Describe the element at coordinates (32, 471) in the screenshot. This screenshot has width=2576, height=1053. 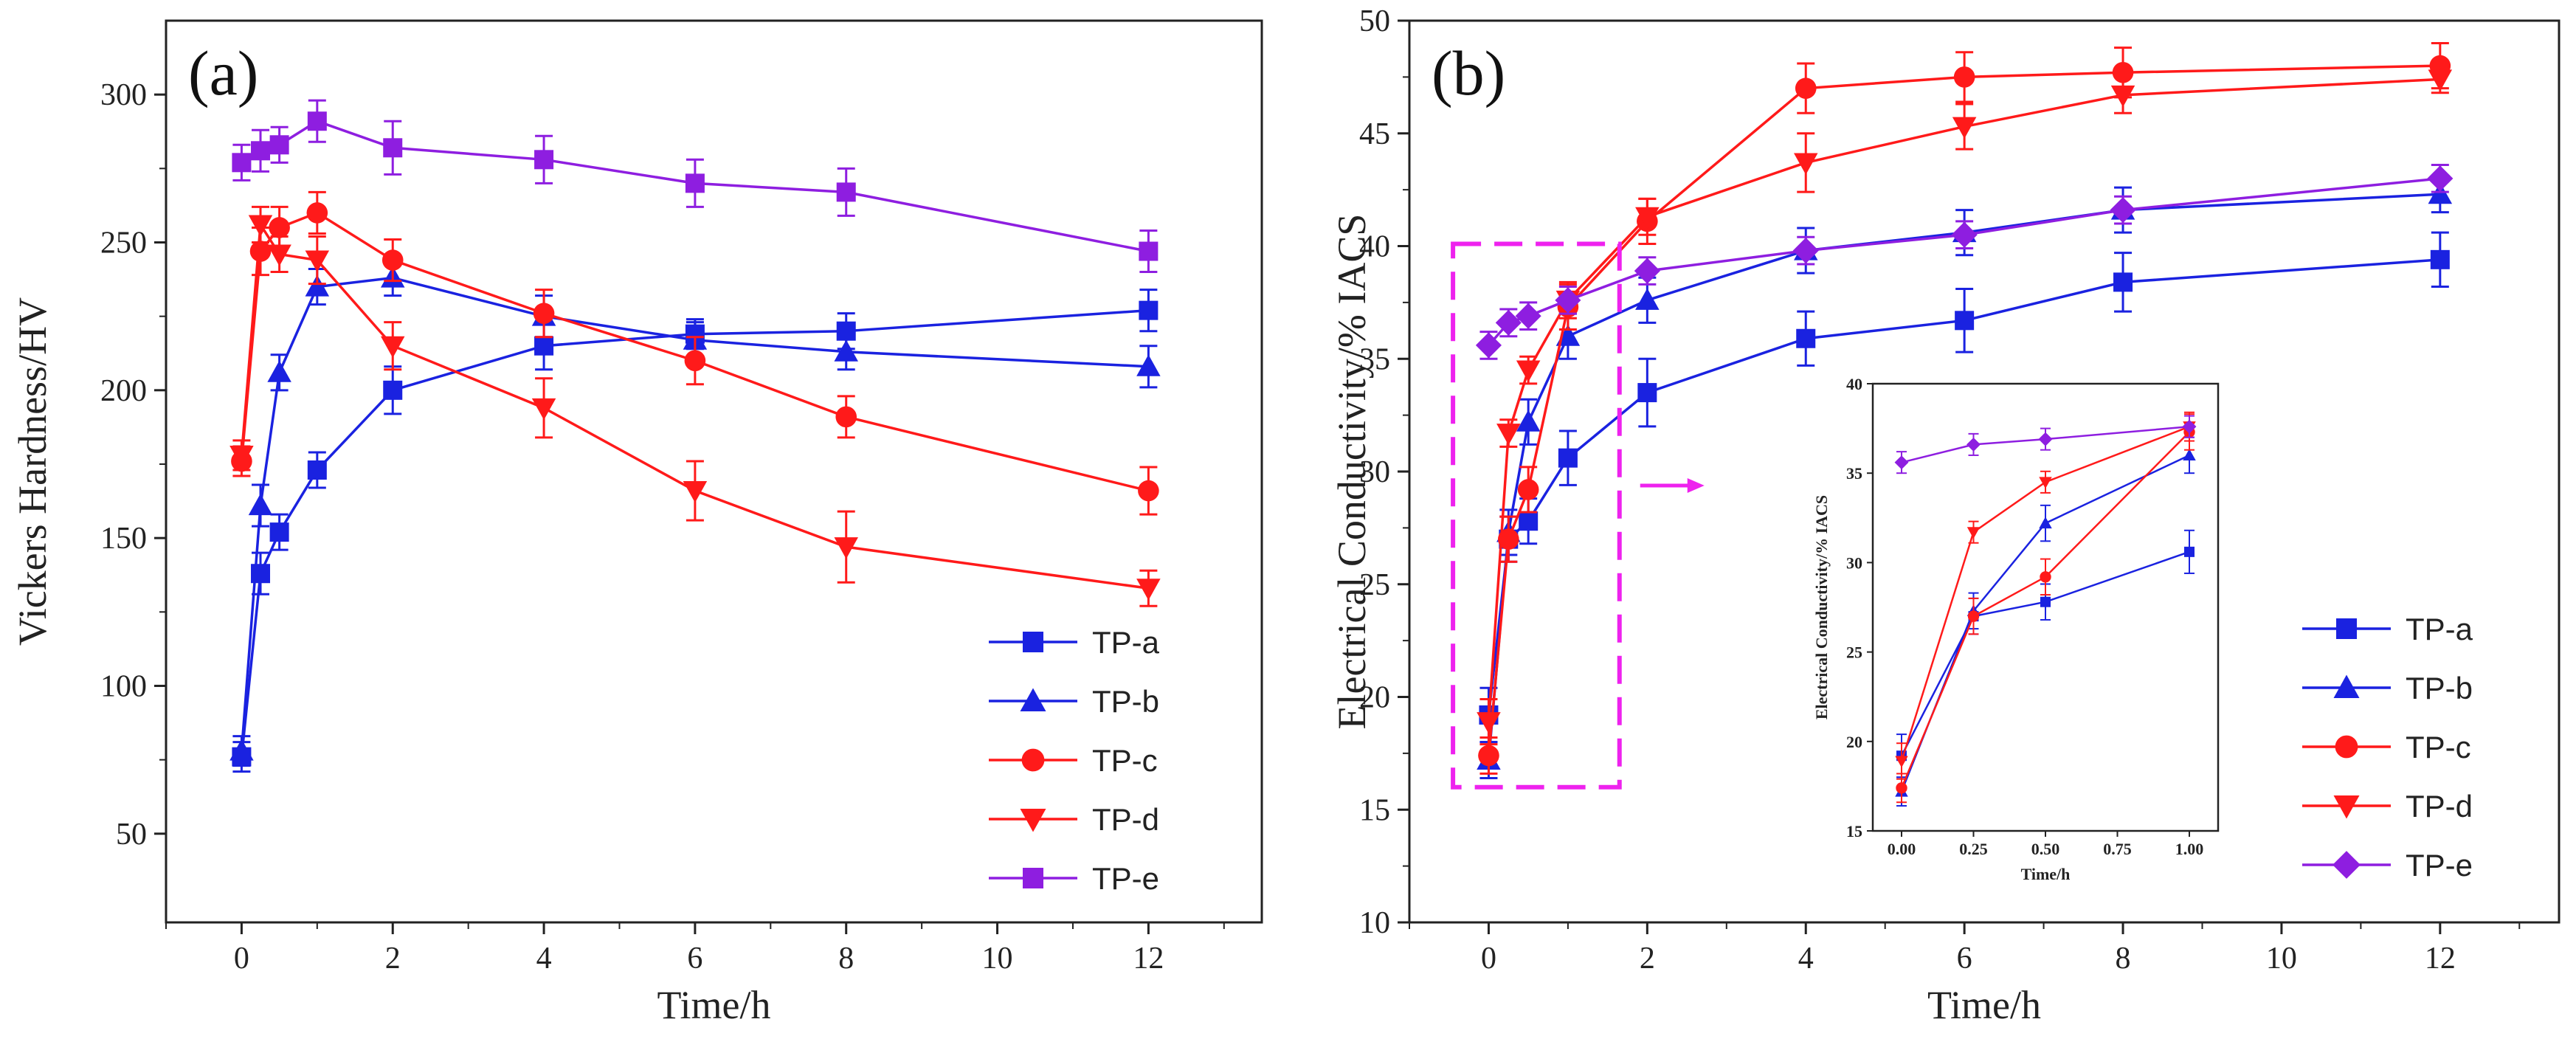
I see `y-axis-title: Vickers Hardness/HV` at that location.